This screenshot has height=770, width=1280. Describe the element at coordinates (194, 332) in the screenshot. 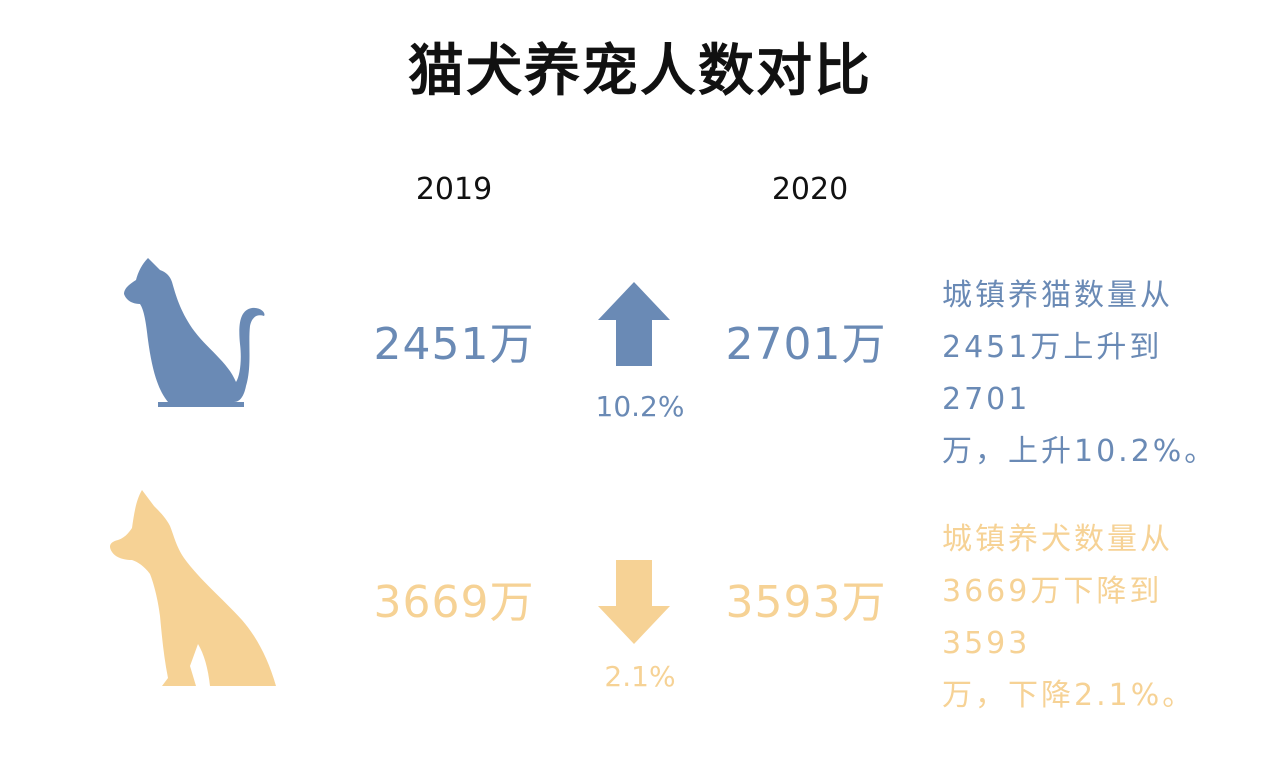

I see `cat-icon` at that location.